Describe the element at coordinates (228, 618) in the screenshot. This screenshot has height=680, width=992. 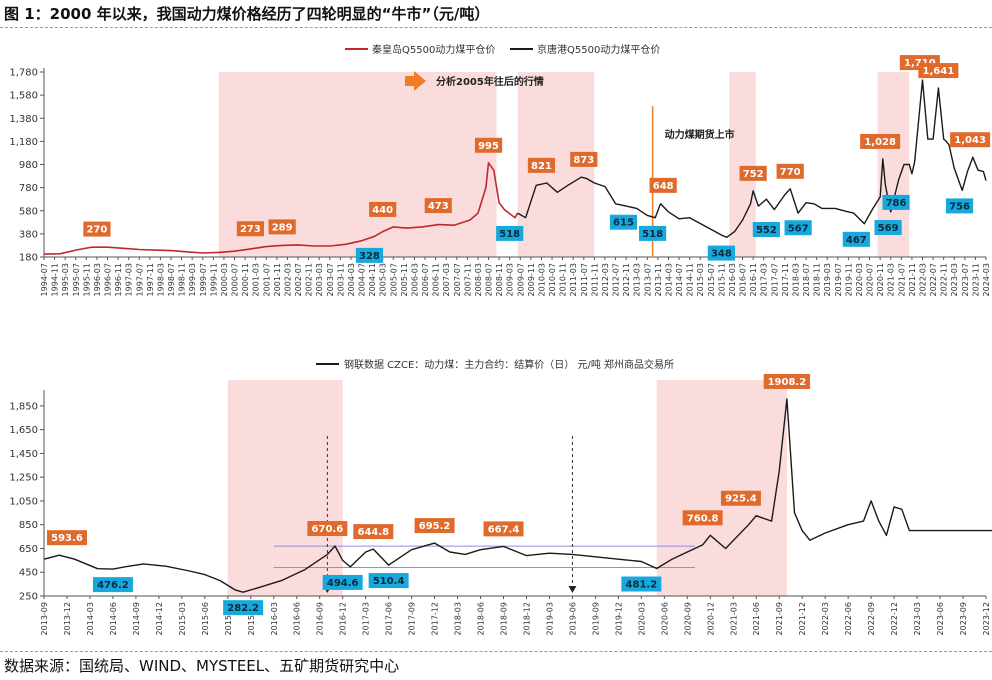
I see `x-tick-label: 2015-09` at that location.